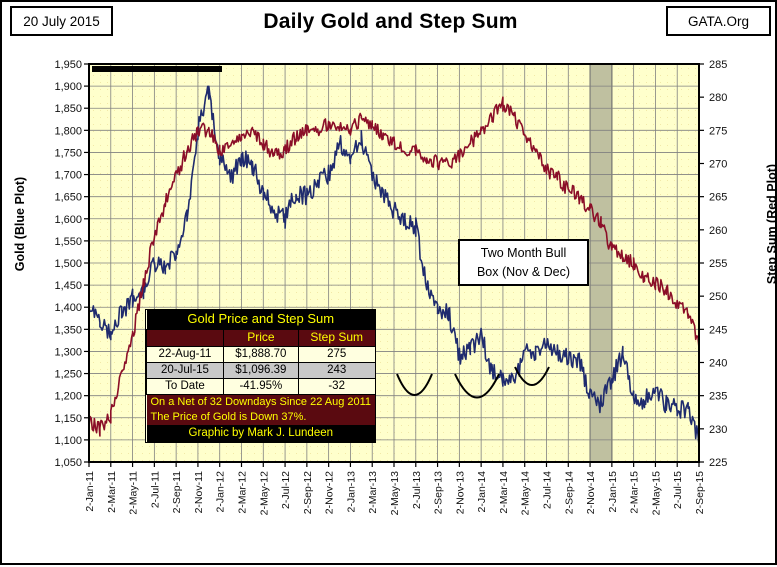 This screenshot has height=567, width=777. Describe the element at coordinates (185, 387) in the screenshot. I see `row-label: To Date` at that location.